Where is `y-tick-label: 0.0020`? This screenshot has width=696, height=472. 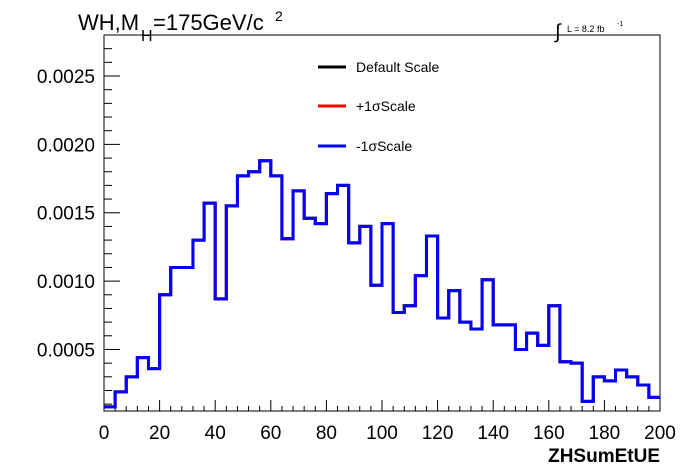 y-tick-label: 0.0020 is located at coordinates (66, 145).